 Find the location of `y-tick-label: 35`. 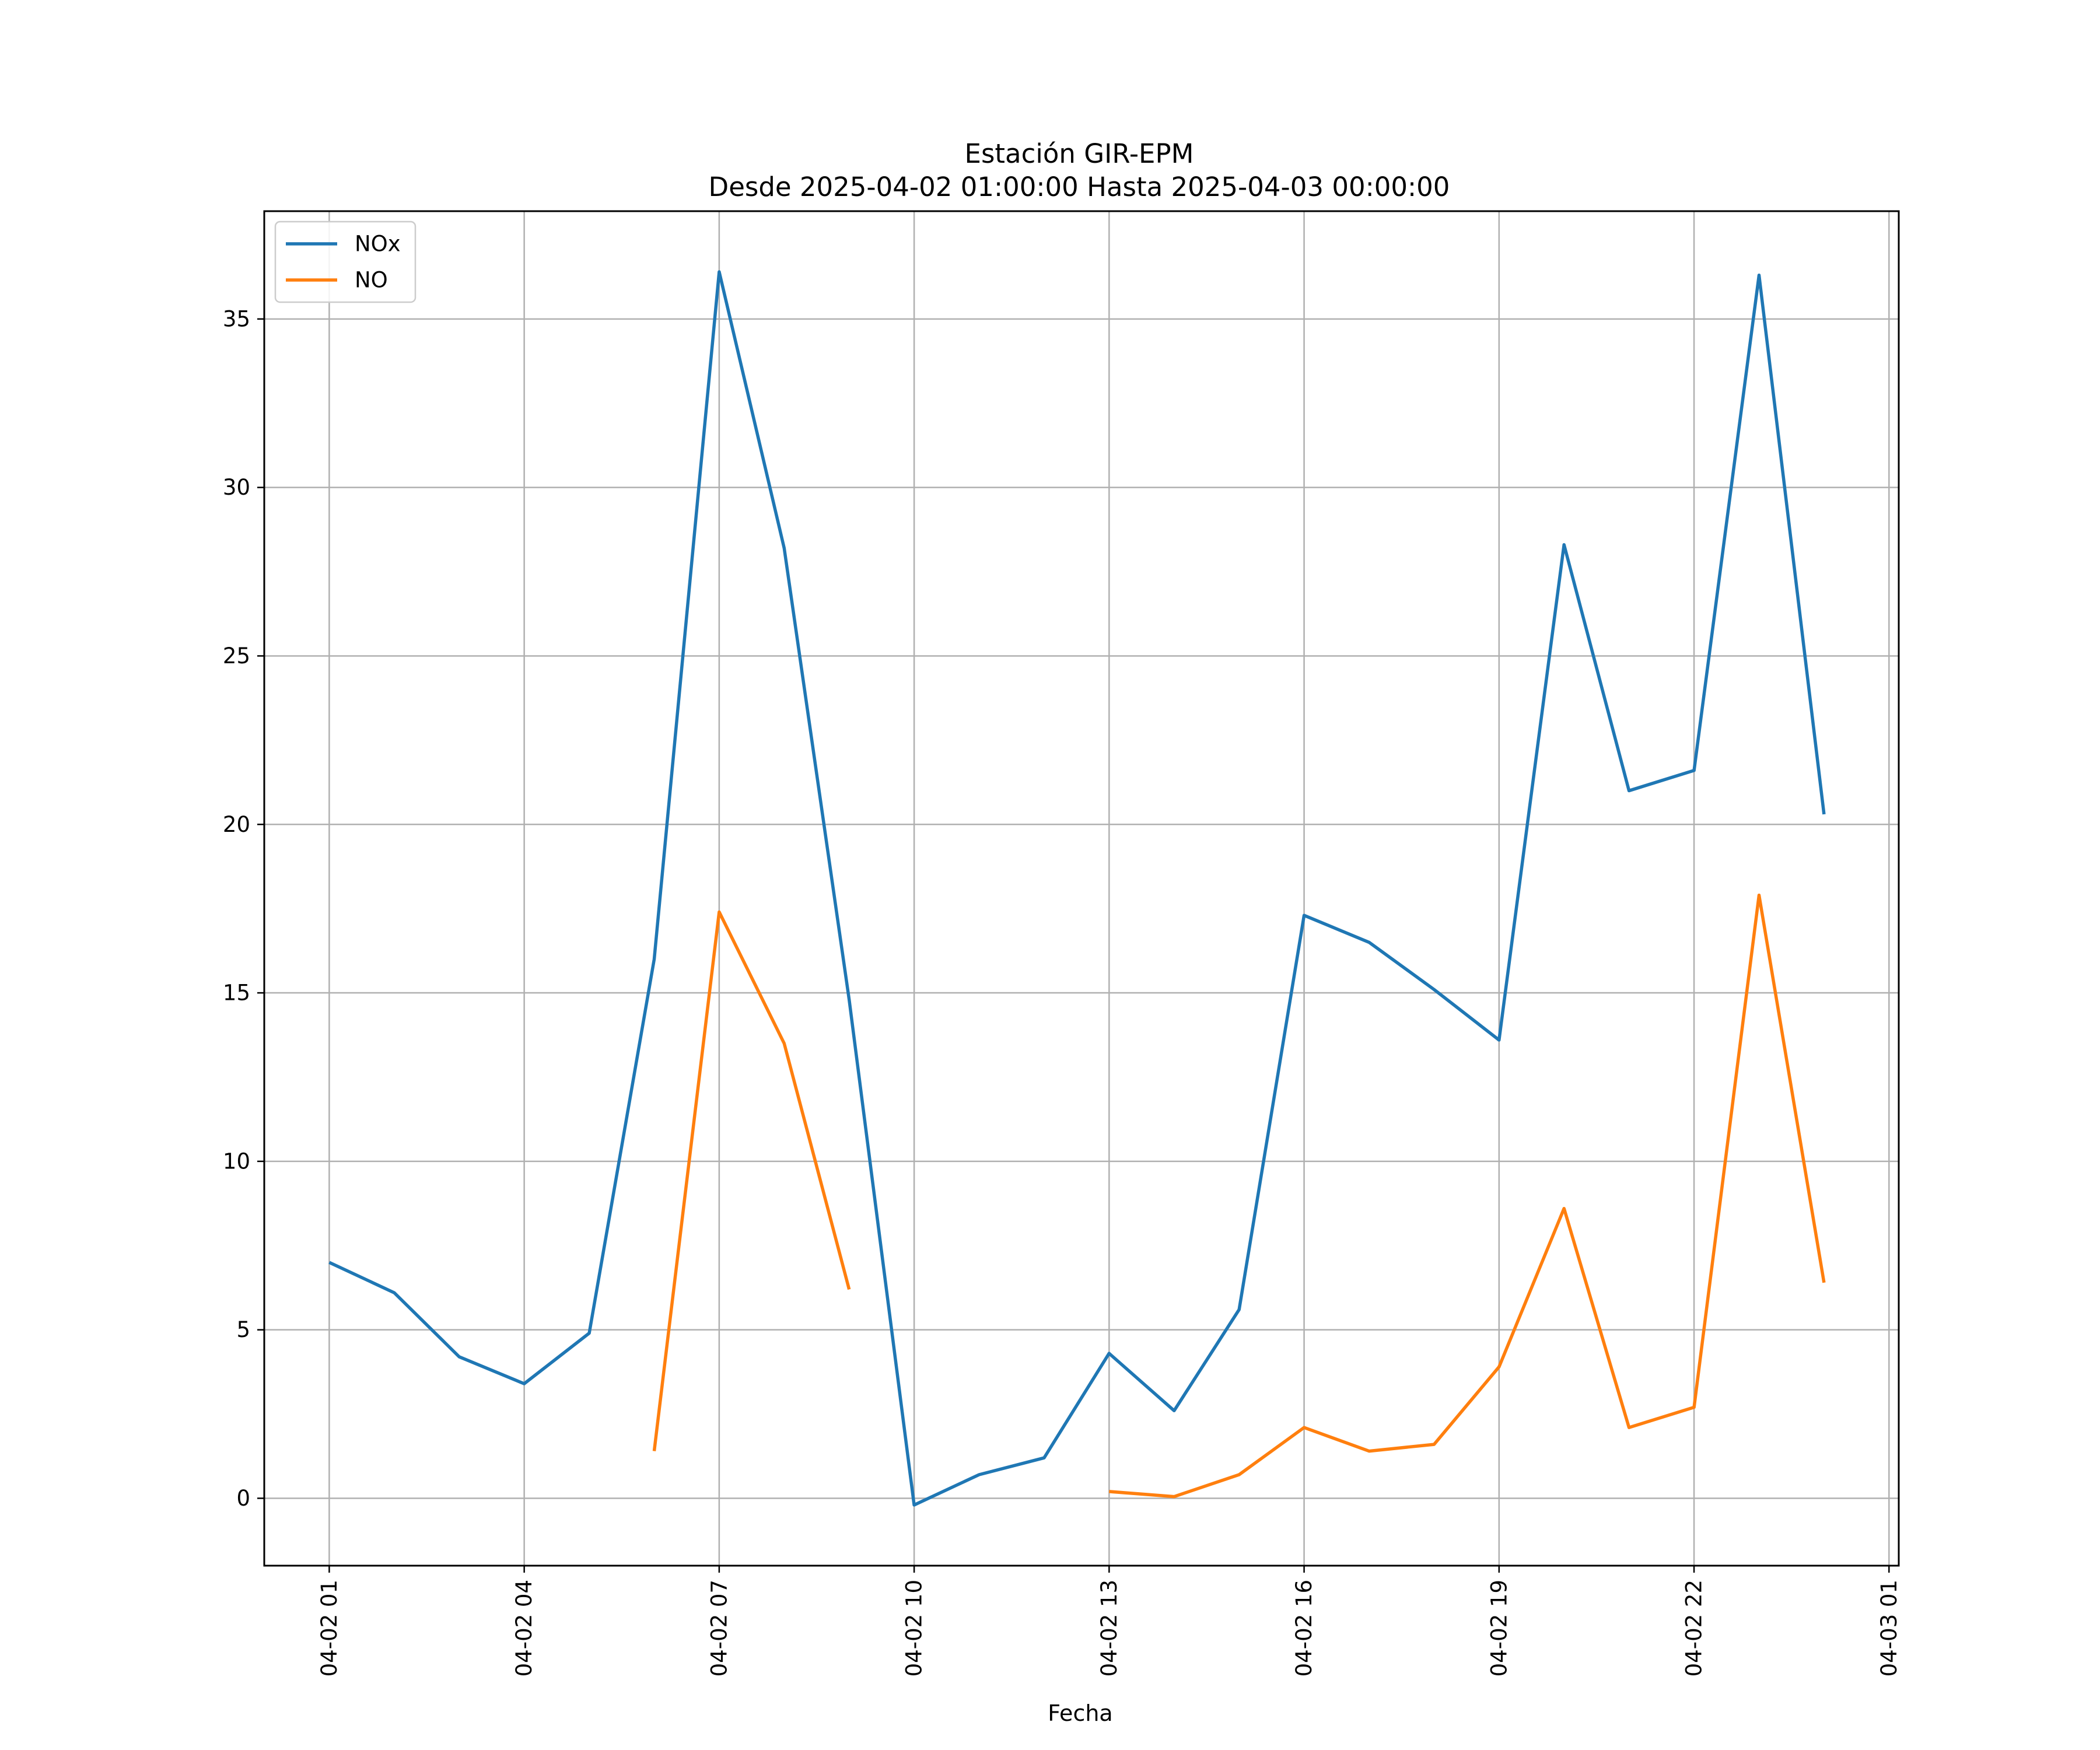

y-tick-label: 35 is located at coordinates (236, 318).